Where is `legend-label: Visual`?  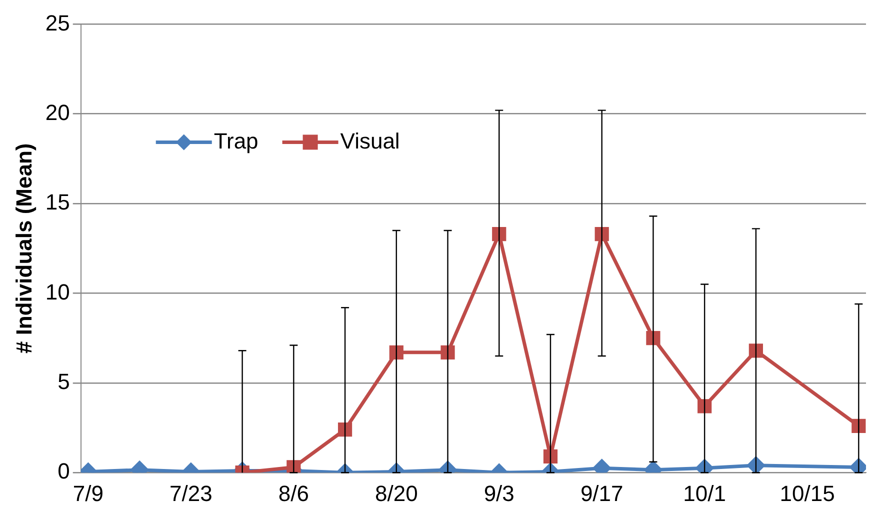 legend-label: Visual is located at coordinates (370, 141).